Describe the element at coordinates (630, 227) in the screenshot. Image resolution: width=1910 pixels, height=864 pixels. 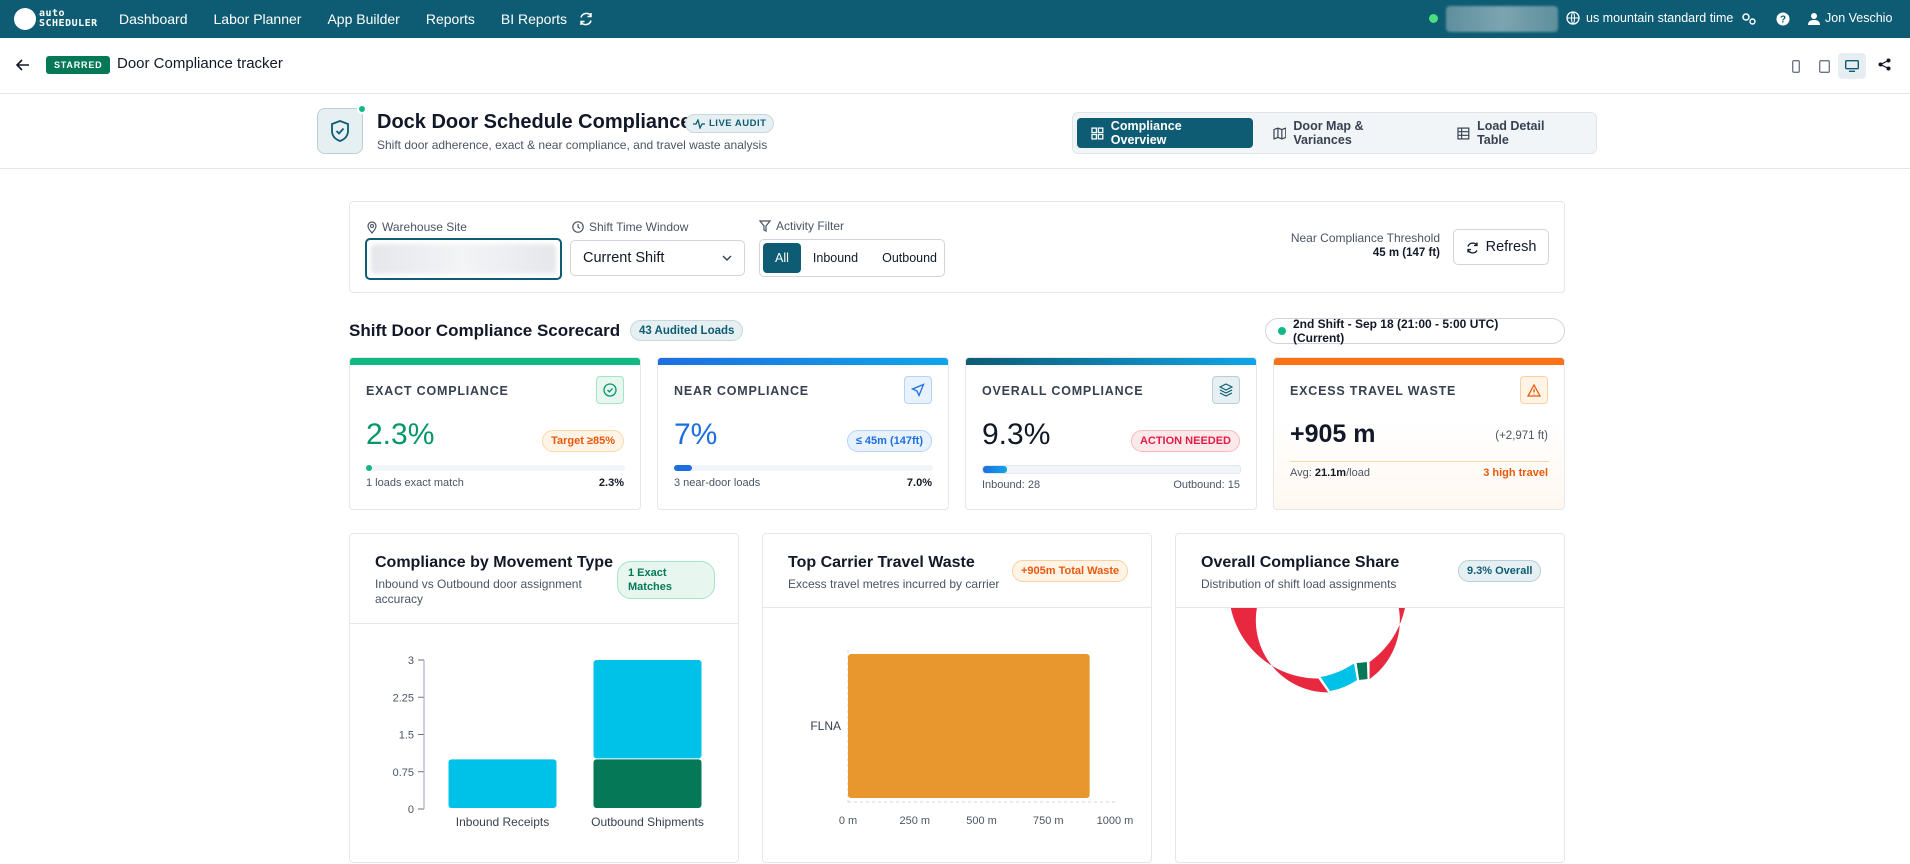
I see `shift-window-label: Shift Time Window` at that location.